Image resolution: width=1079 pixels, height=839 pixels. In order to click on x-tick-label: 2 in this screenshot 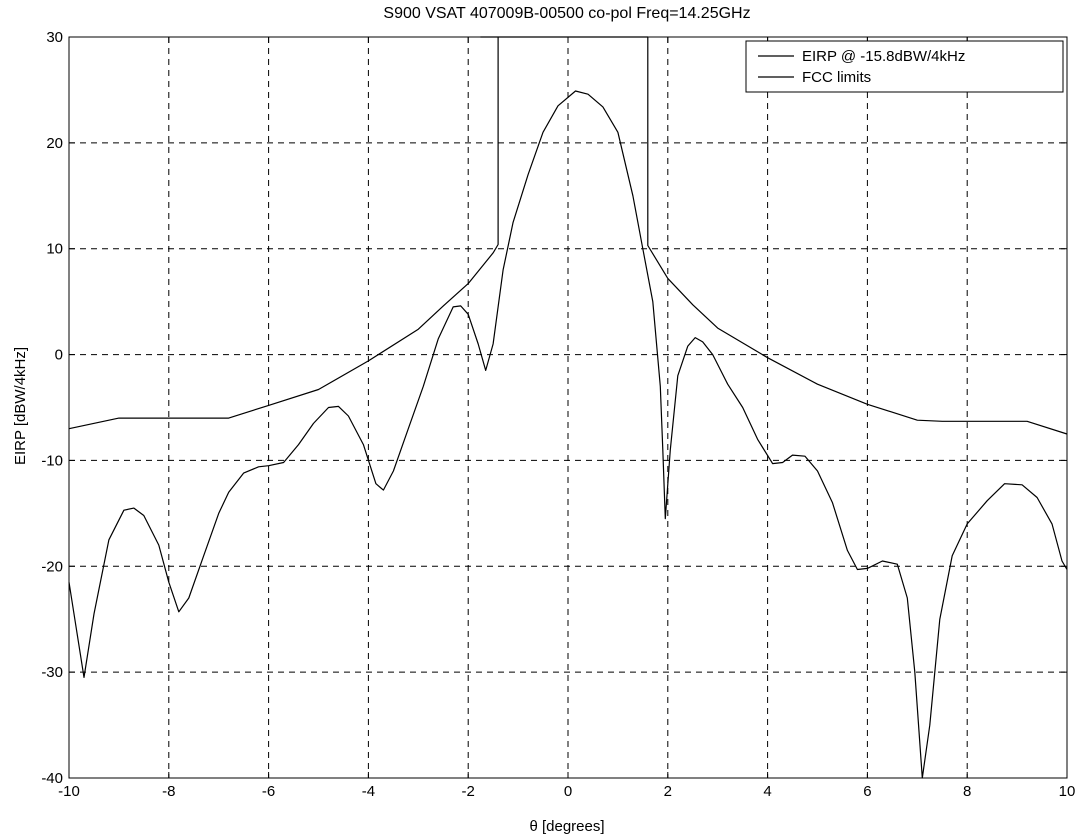, I will do `click(668, 791)`.